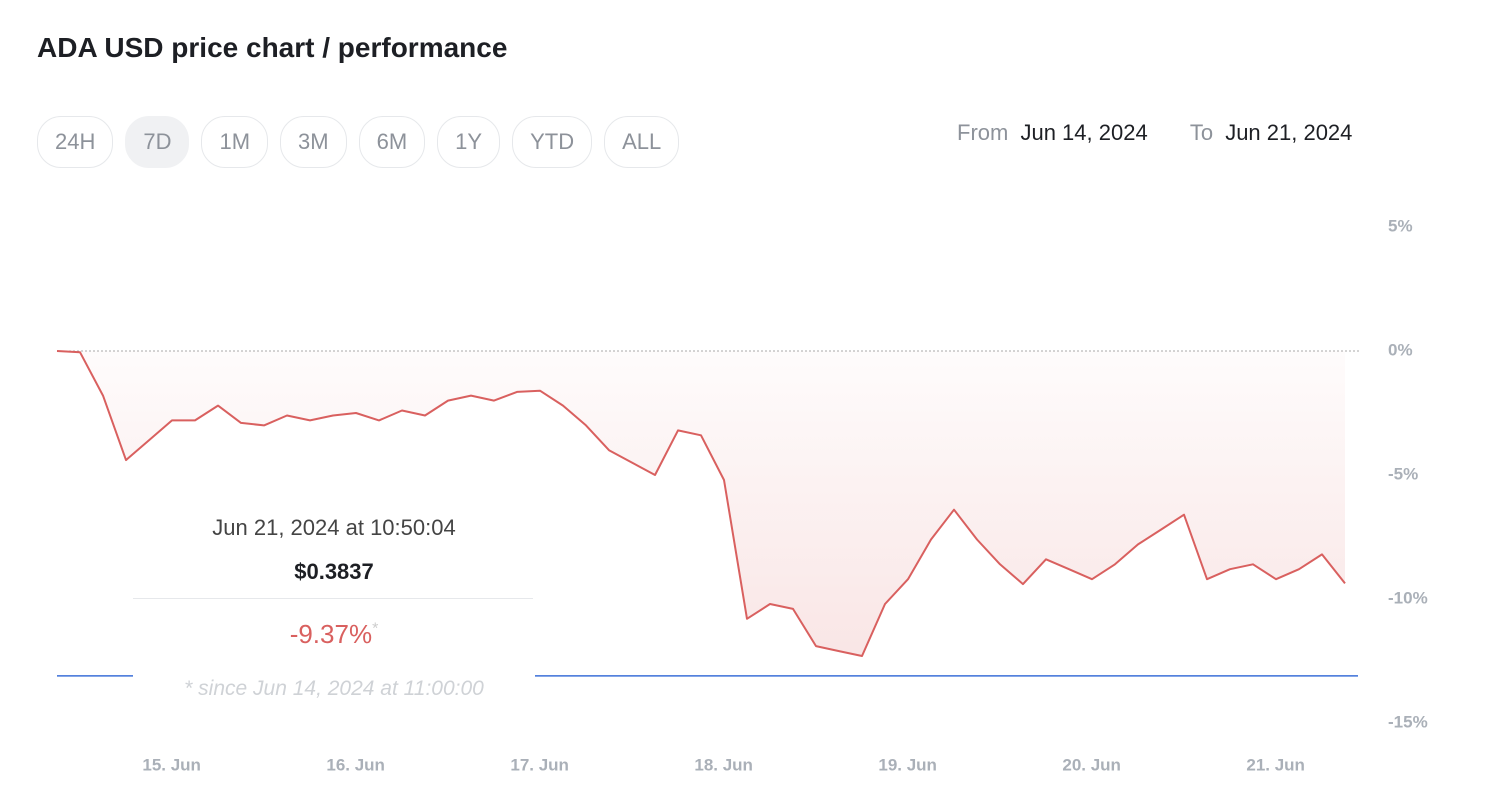 The height and width of the screenshot is (812, 1500). What do you see at coordinates (334, 688) in the screenshot?
I see `tooltip-footnote: * since Jun 14, 2024 at 11:00:00` at bounding box center [334, 688].